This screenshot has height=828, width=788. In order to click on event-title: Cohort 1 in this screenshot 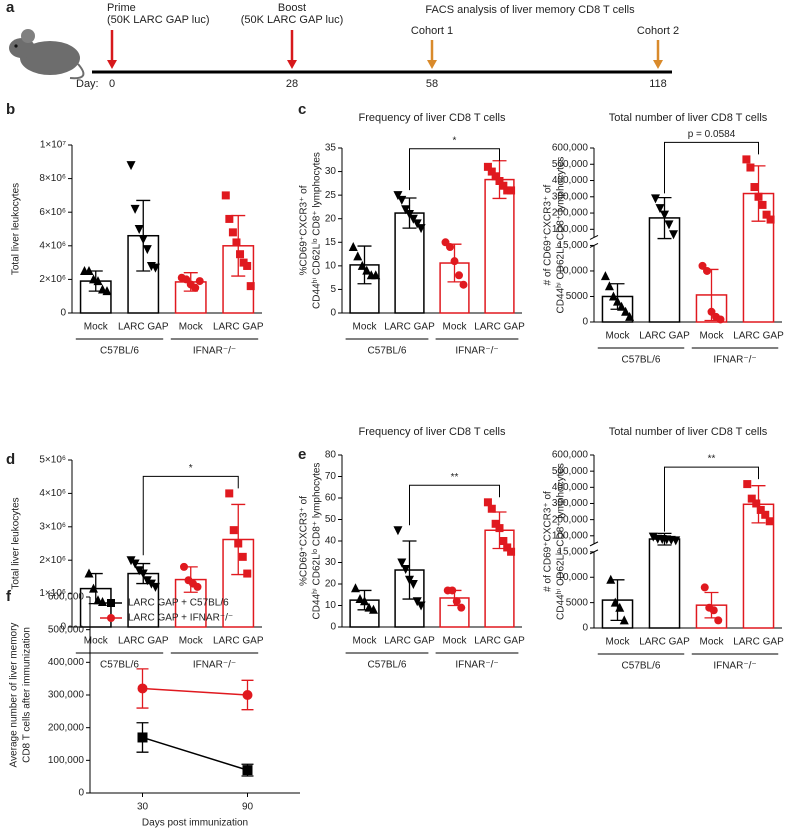, I will do `click(432, 31)`.